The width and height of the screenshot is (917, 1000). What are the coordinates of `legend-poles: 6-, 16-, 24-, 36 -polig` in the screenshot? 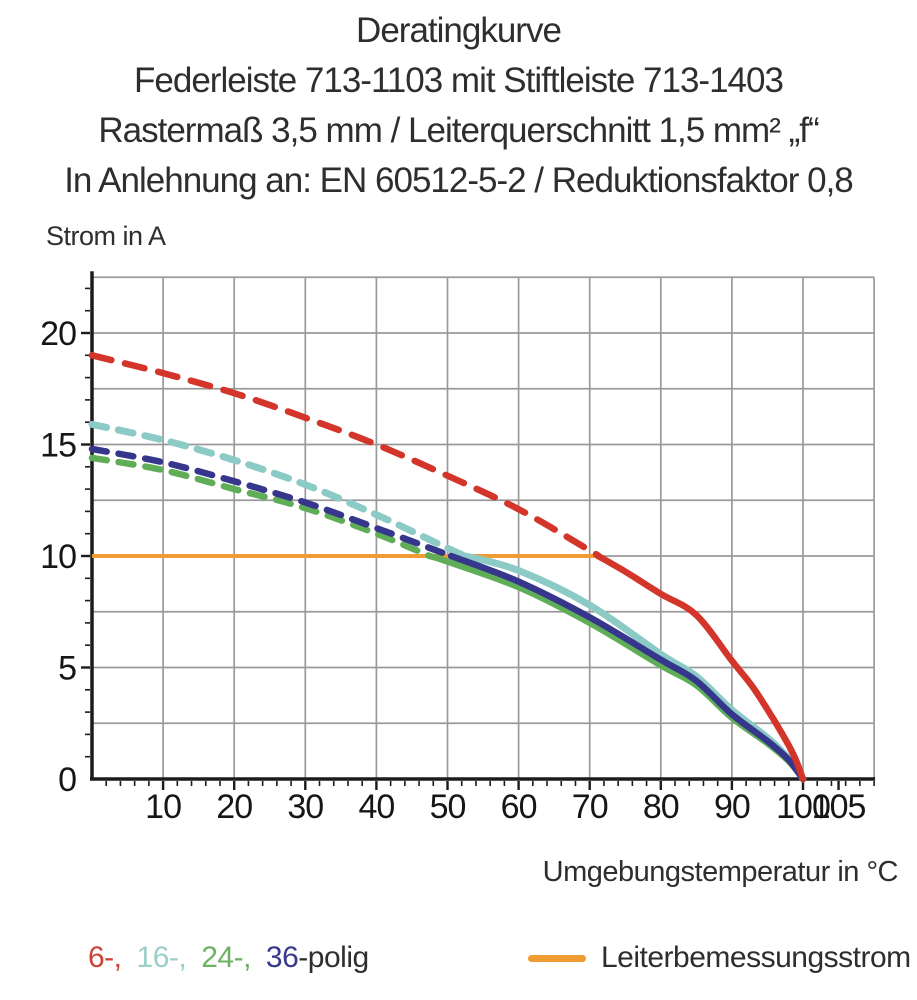 It's located at (228, 958).